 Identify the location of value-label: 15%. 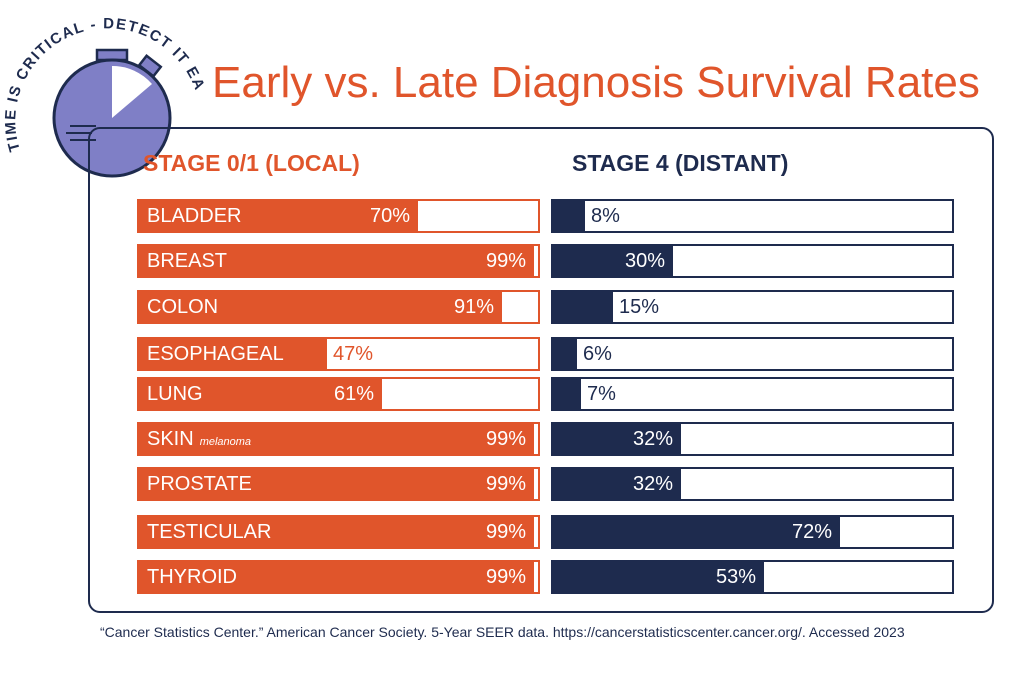
(639, 307).